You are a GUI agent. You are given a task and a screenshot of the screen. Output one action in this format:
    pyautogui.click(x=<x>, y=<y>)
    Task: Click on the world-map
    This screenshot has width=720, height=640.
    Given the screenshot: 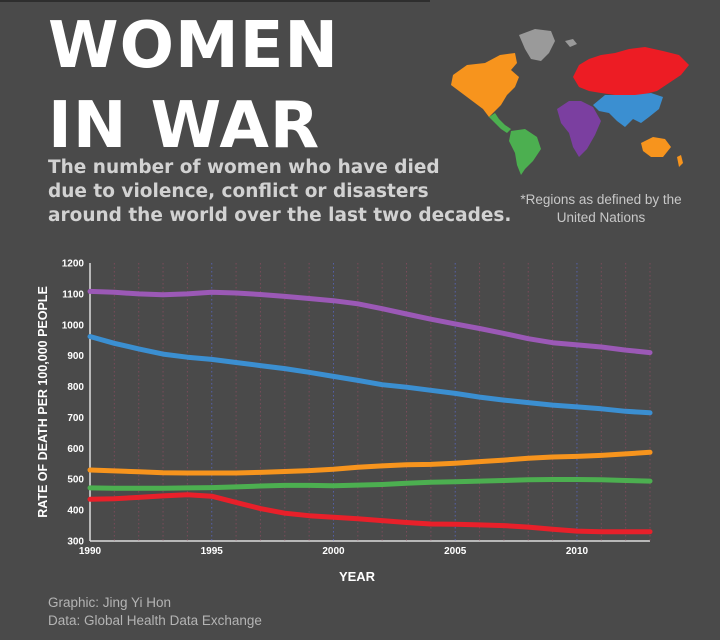 What is the action you would take?
    pyautogui.click(x=570, y=102)
    